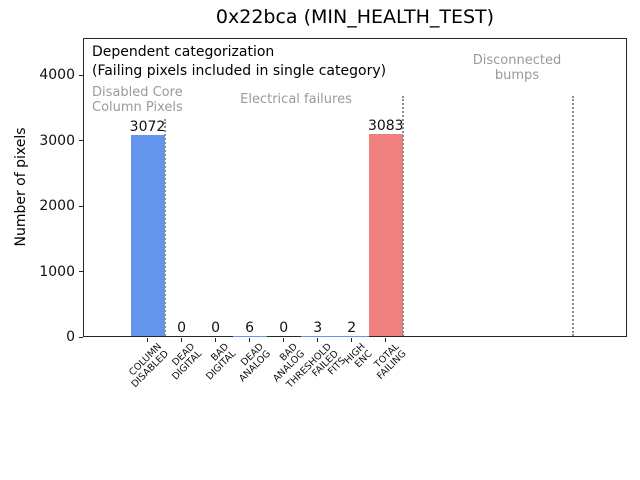 The height and width of the screenshot is (480, 640). I want to click on chart-title: 0x22bca (MIN_HEALTH_TEST), so click(355, 17).